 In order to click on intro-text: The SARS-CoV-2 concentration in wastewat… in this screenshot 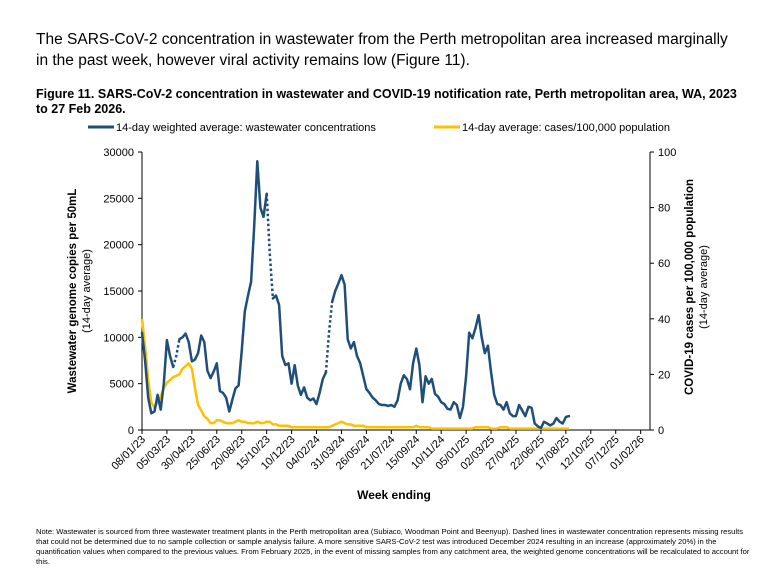, I will do `click(382, 50)`.